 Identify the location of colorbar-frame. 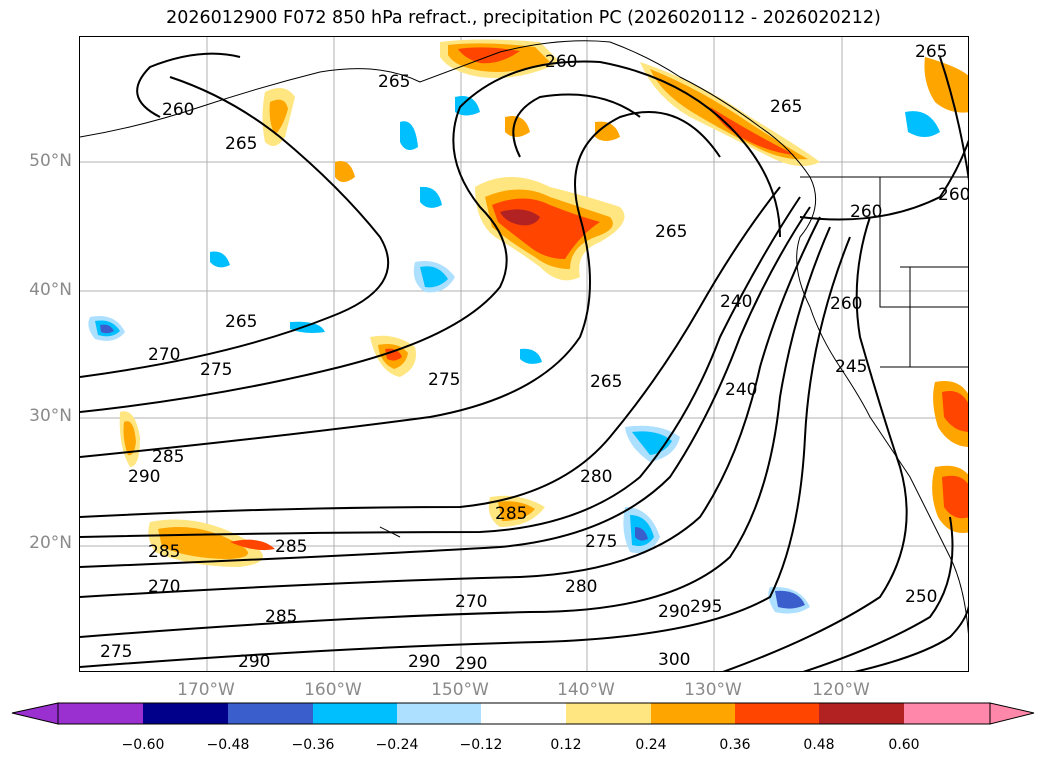
(524, 713).